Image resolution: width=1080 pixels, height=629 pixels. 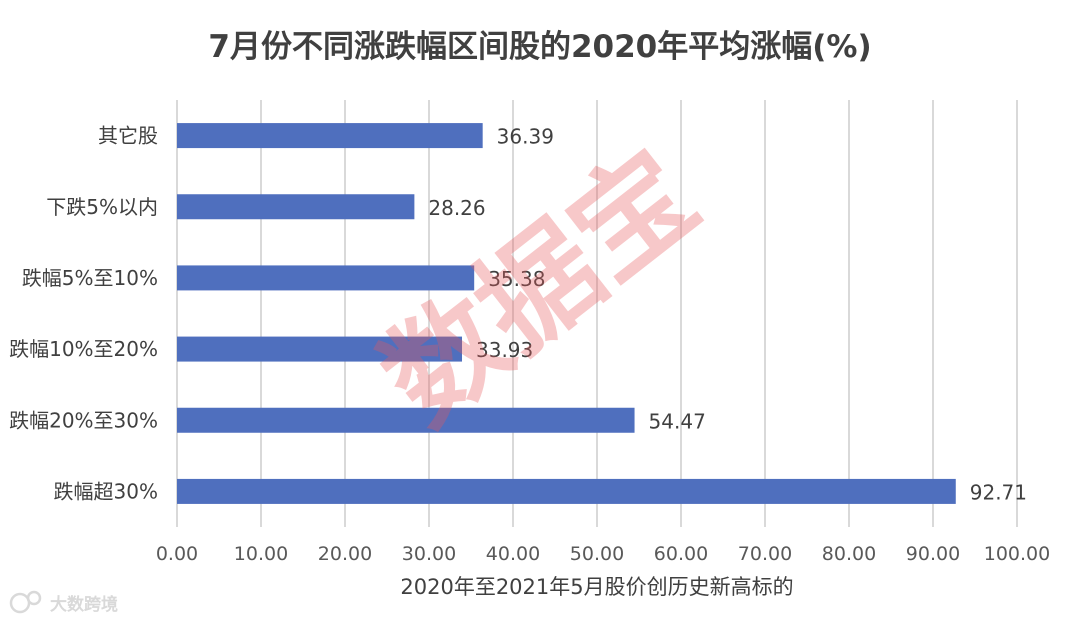 What do you see at coordinates (677, 421) in the screenshot?
I see `data-label: 54.47` at bounding box center [677, 421].